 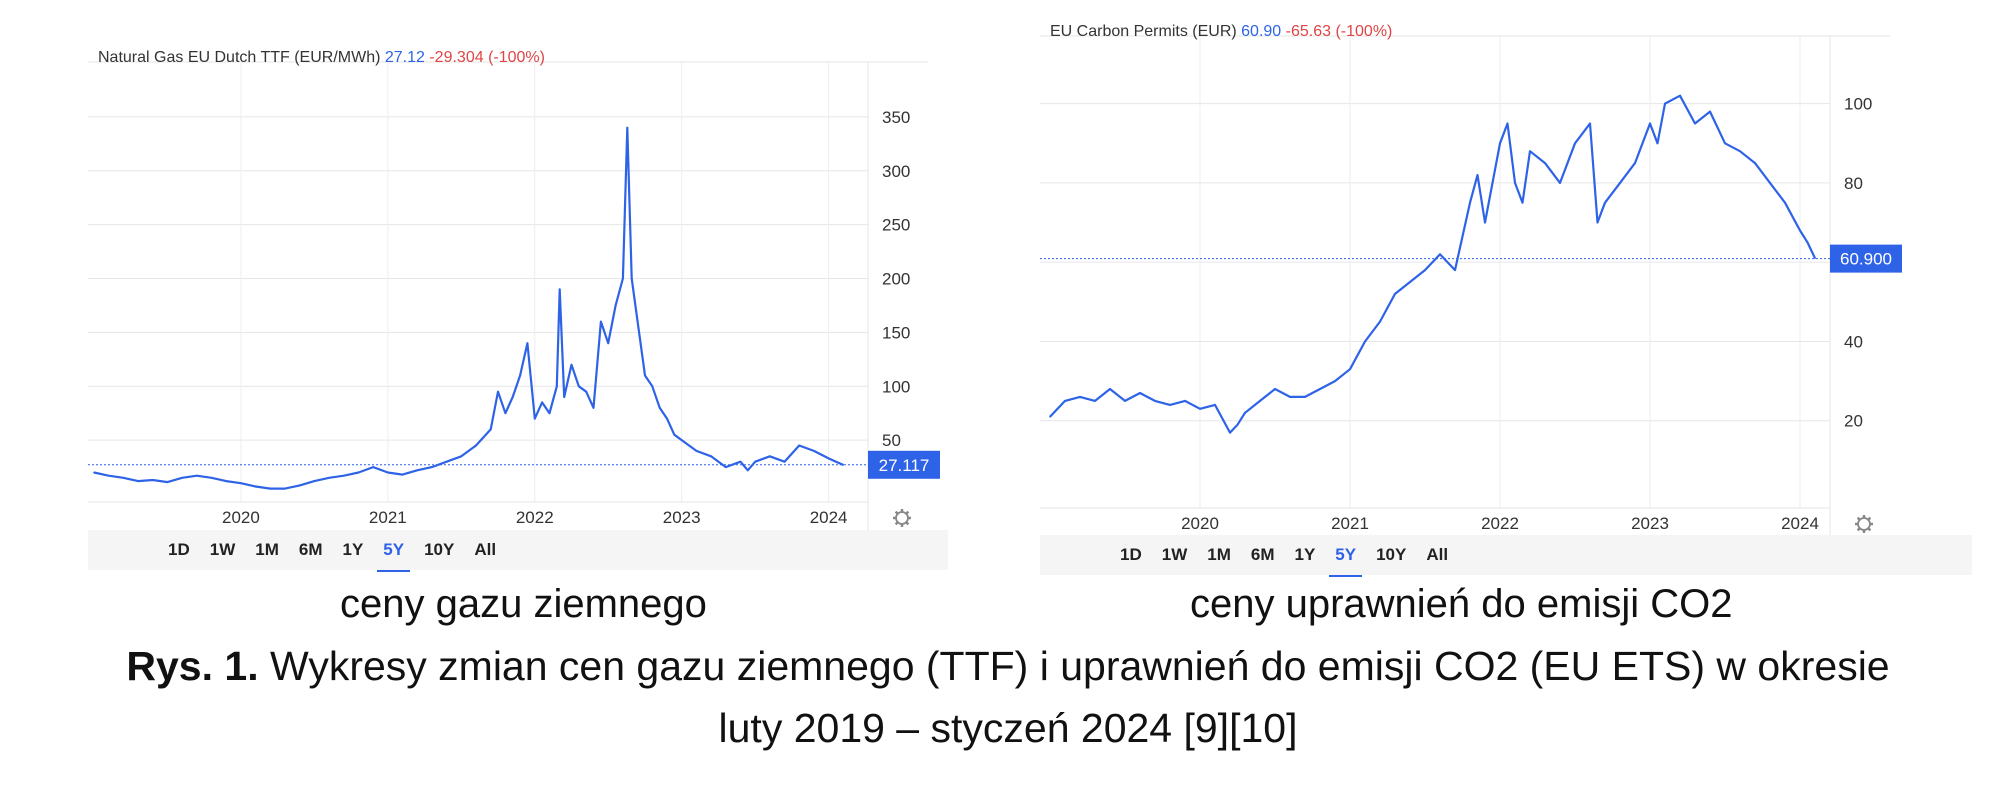 What do you see at coordinates (896, 171) in the screenshot?
I see `gas-ytick-label: 300` at bounding box center [896, 171].